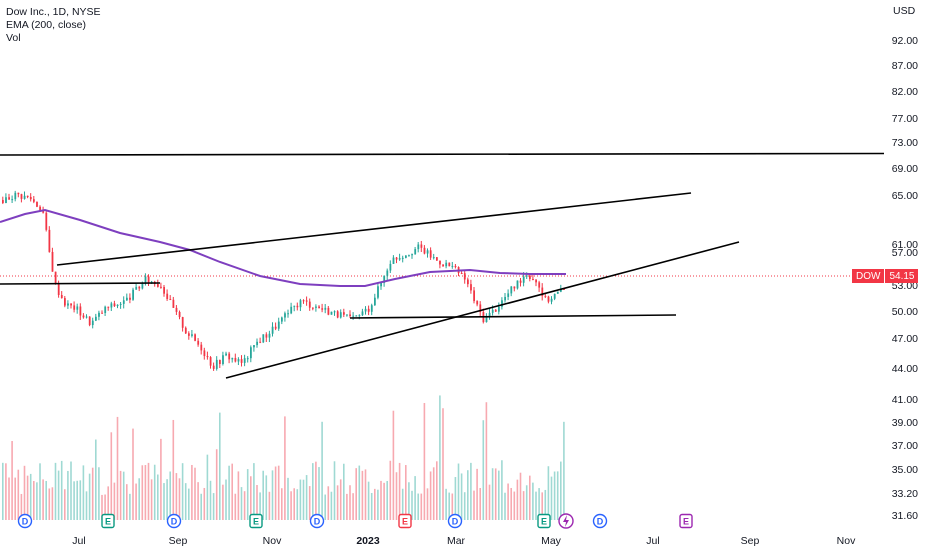  What do you see at coordinates (551, 541) in the screenshot?
I see `time-axis-label: May` at bounding box center [551, 541].